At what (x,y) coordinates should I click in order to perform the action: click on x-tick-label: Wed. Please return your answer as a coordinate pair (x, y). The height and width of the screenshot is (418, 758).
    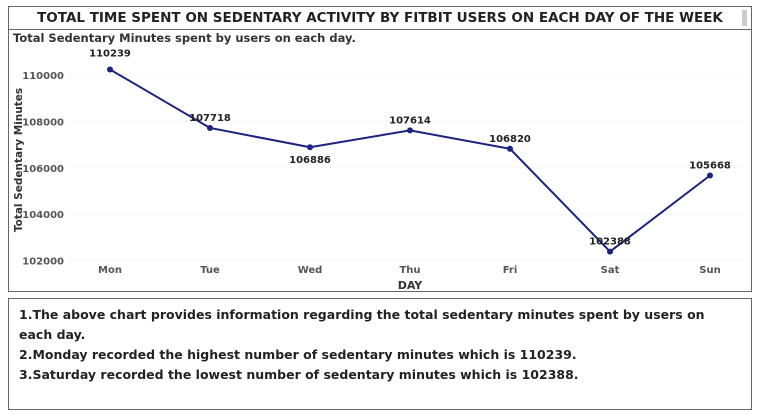
    Looking at the image, I should click on (310, 270).